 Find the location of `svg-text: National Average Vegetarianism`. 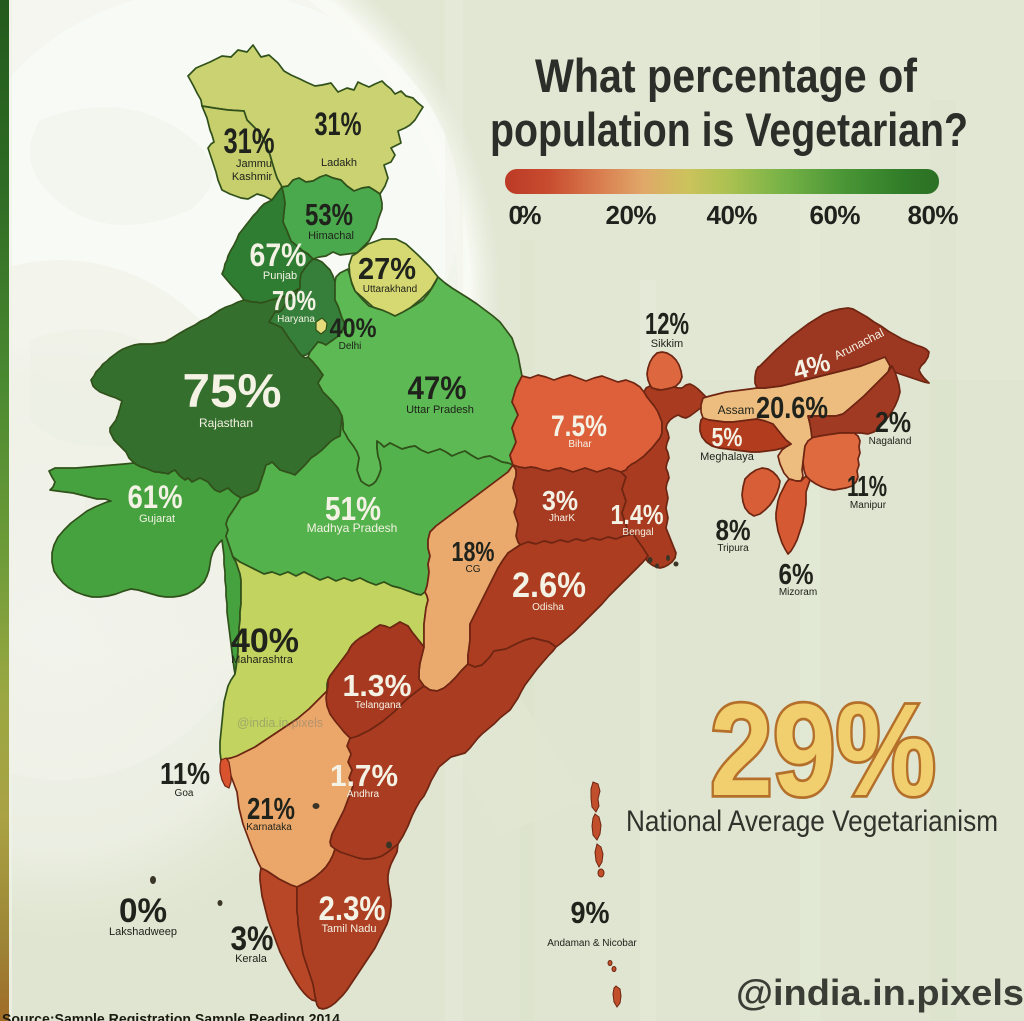

svg-text: National Average Vegetarianism is located at coordinates (812, 821).